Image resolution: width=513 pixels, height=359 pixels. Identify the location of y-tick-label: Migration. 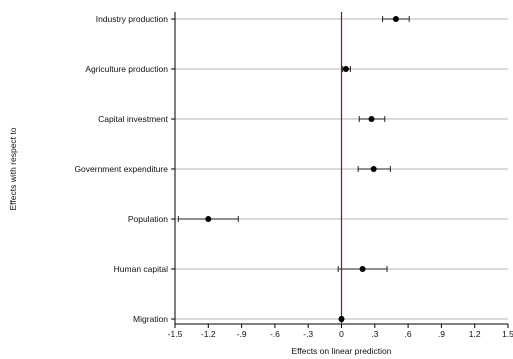
(150, 319).